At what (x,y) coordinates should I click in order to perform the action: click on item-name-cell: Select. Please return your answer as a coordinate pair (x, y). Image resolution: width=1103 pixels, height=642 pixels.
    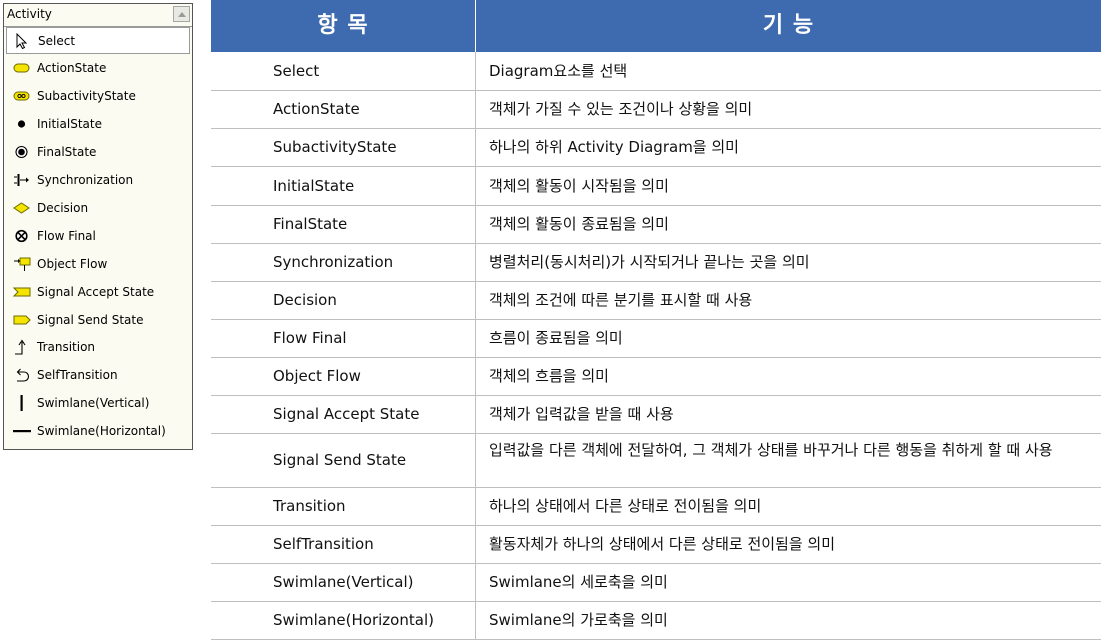
    Looking at the image, I should click on (296, 70).